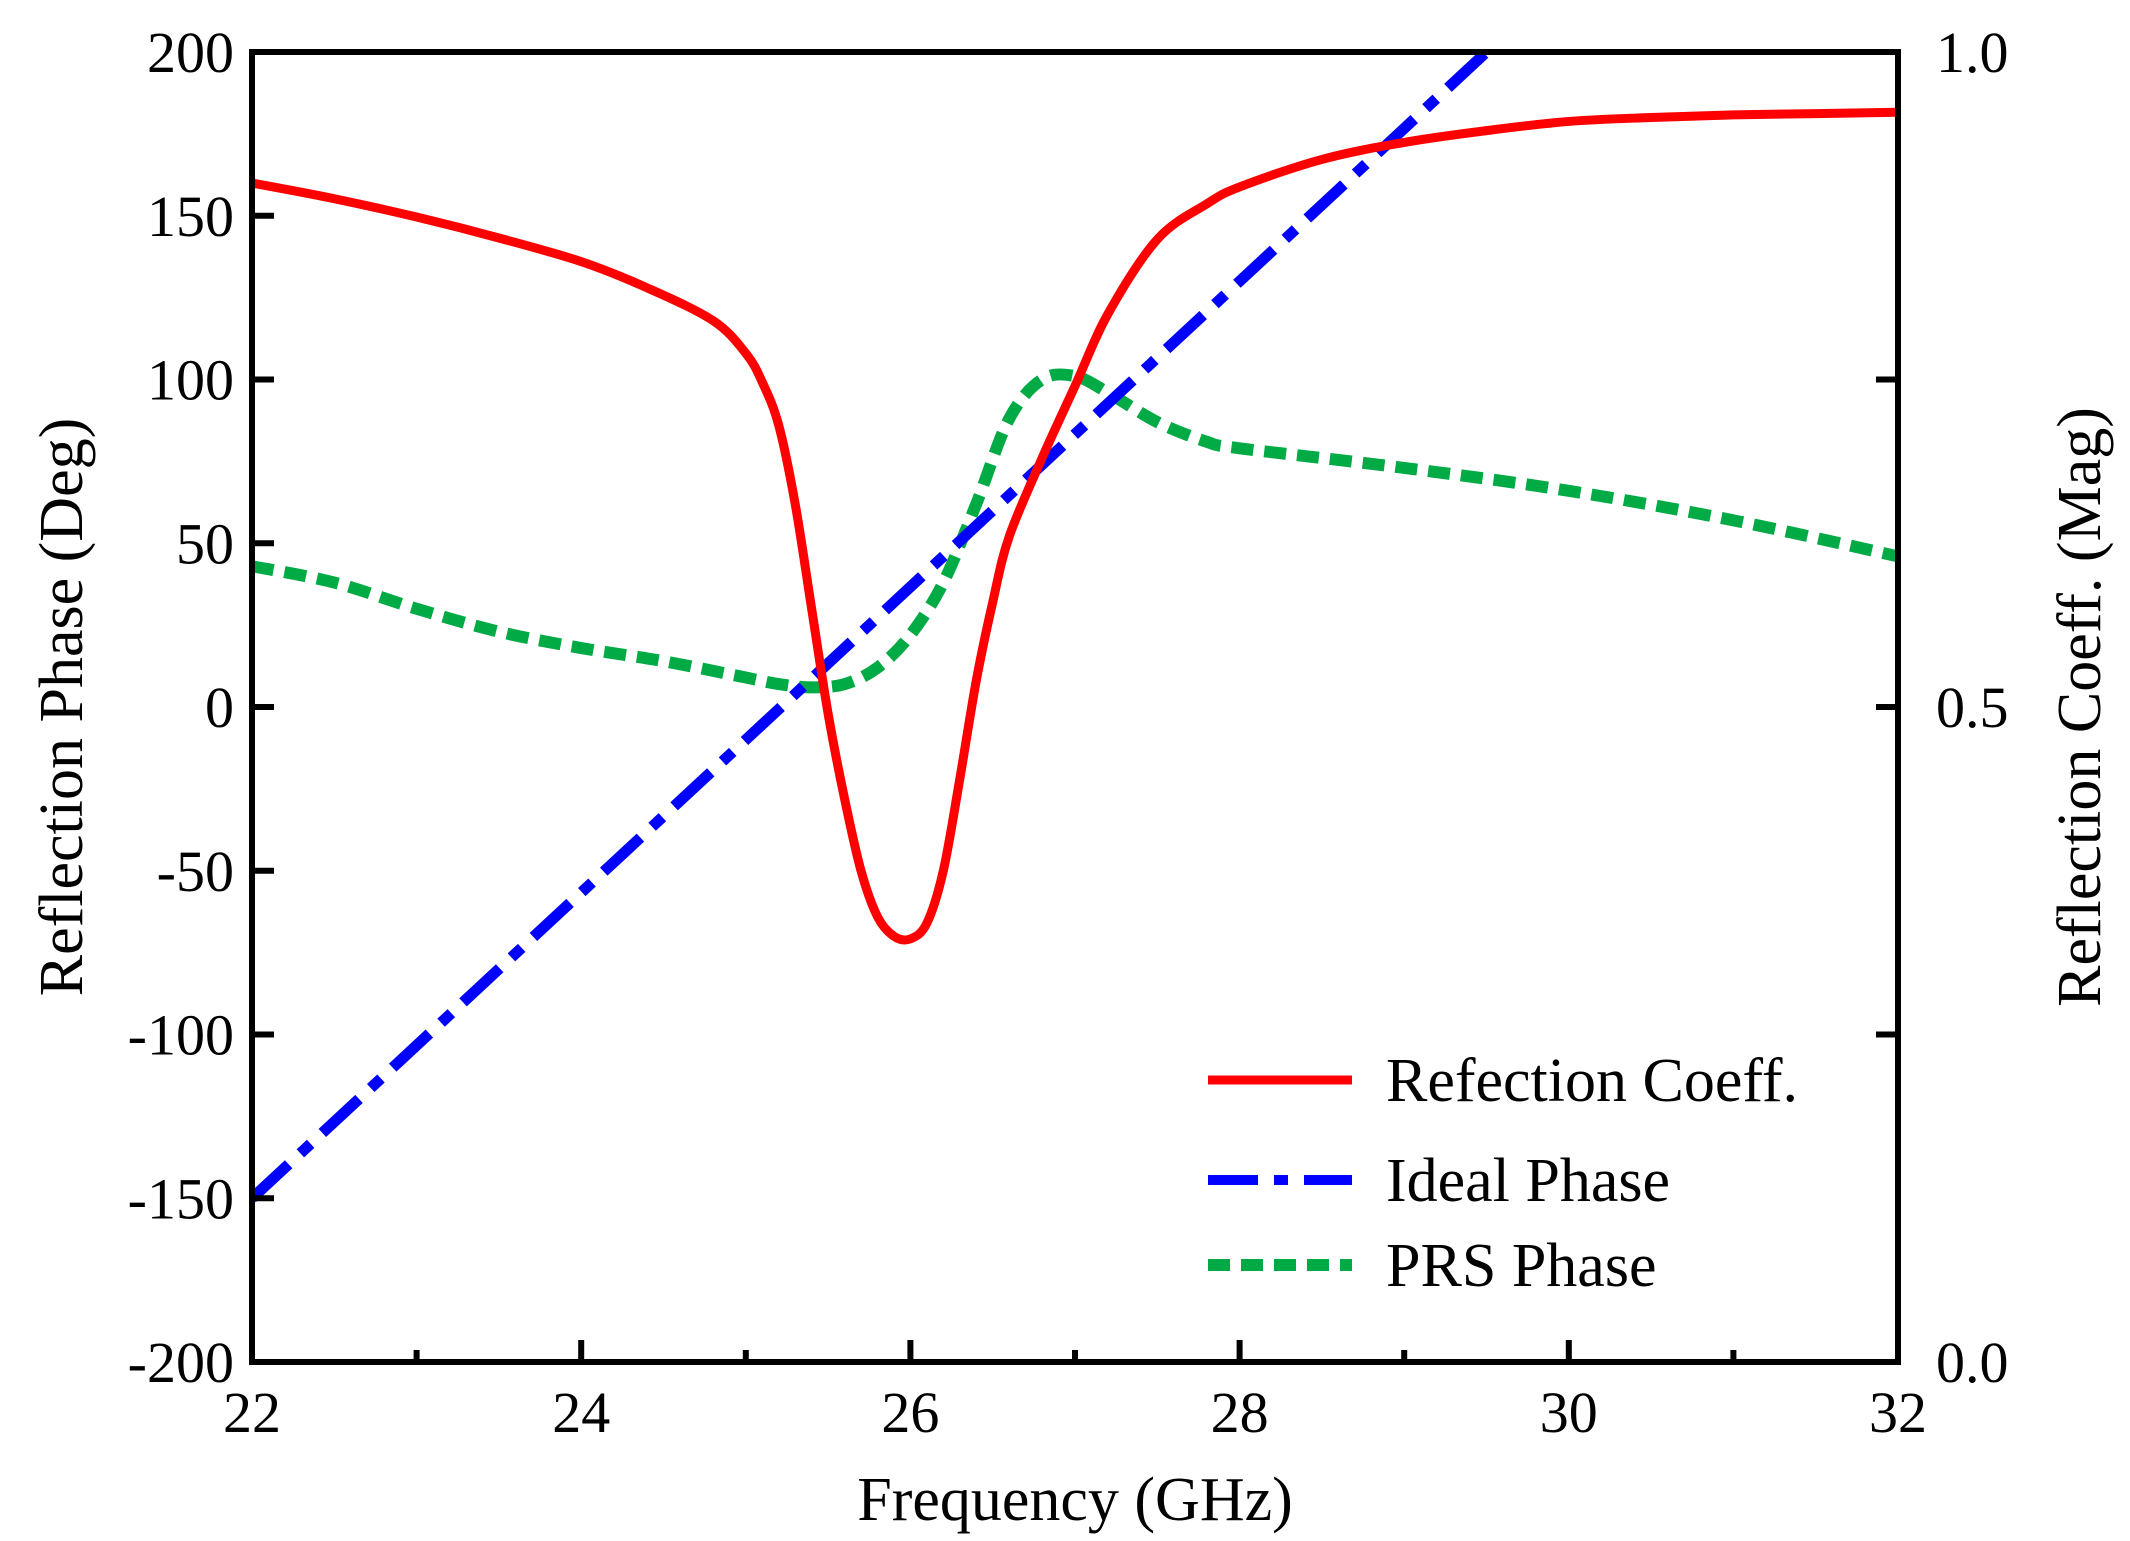 Image resolution: width=2130 pixels, height=1541 pixels. I want to click on y-right-tick-label-1-0: 1.0, so click(1972, 52).